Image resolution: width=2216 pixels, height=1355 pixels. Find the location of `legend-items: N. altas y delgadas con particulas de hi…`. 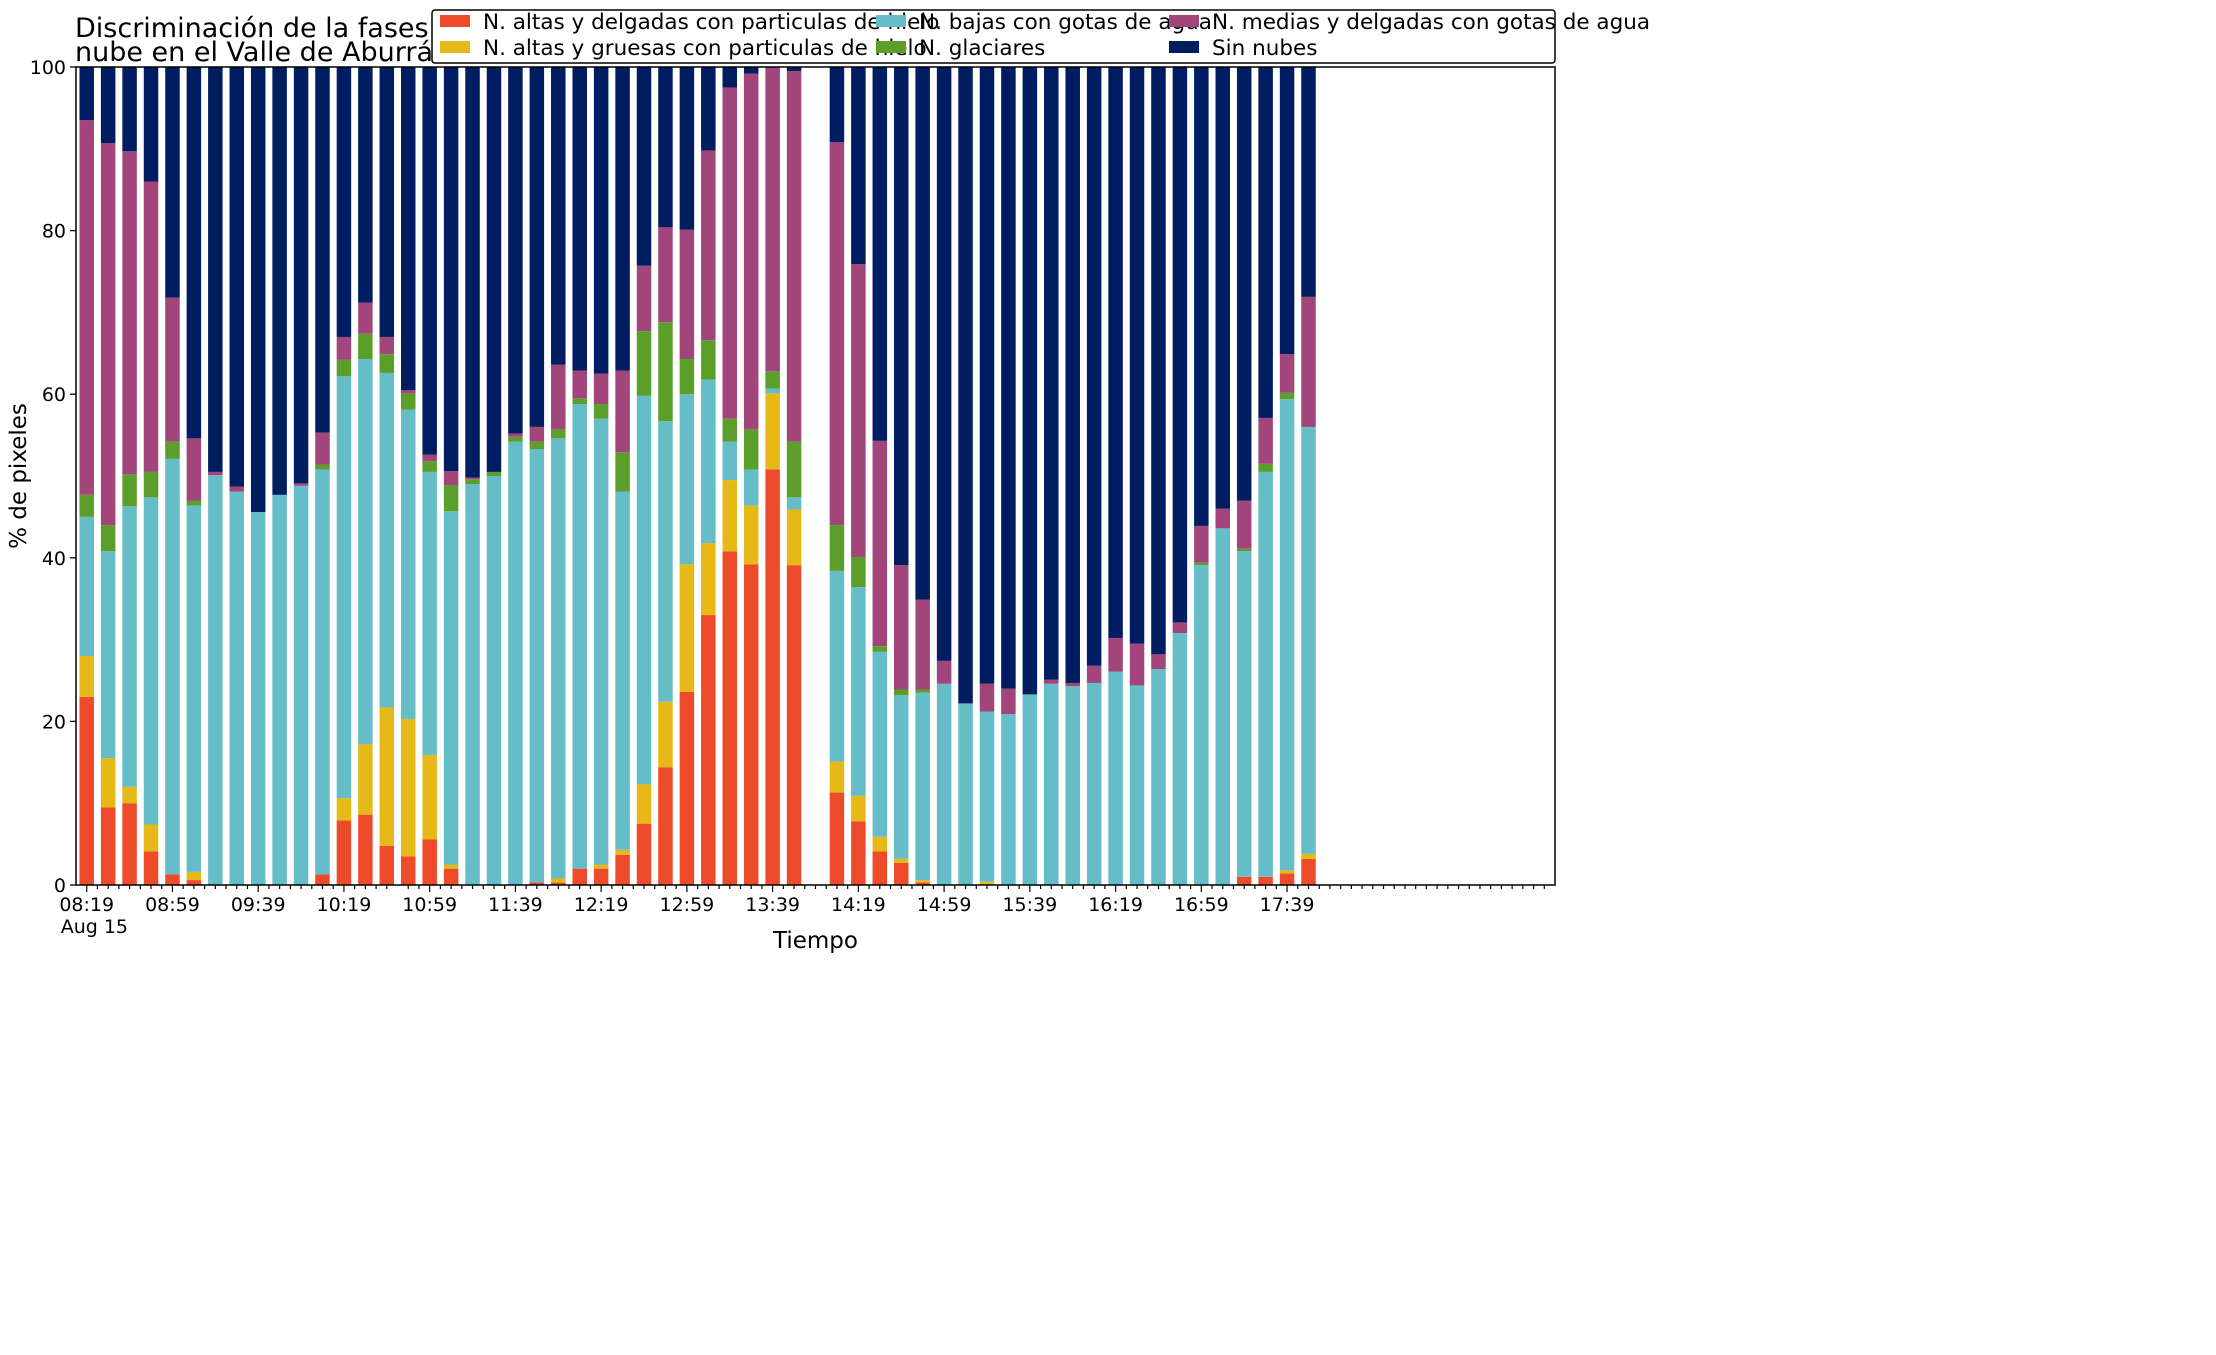

legend-items: N. altas y delgadas con particulas de hi… is located at coordinates (1045, 35).